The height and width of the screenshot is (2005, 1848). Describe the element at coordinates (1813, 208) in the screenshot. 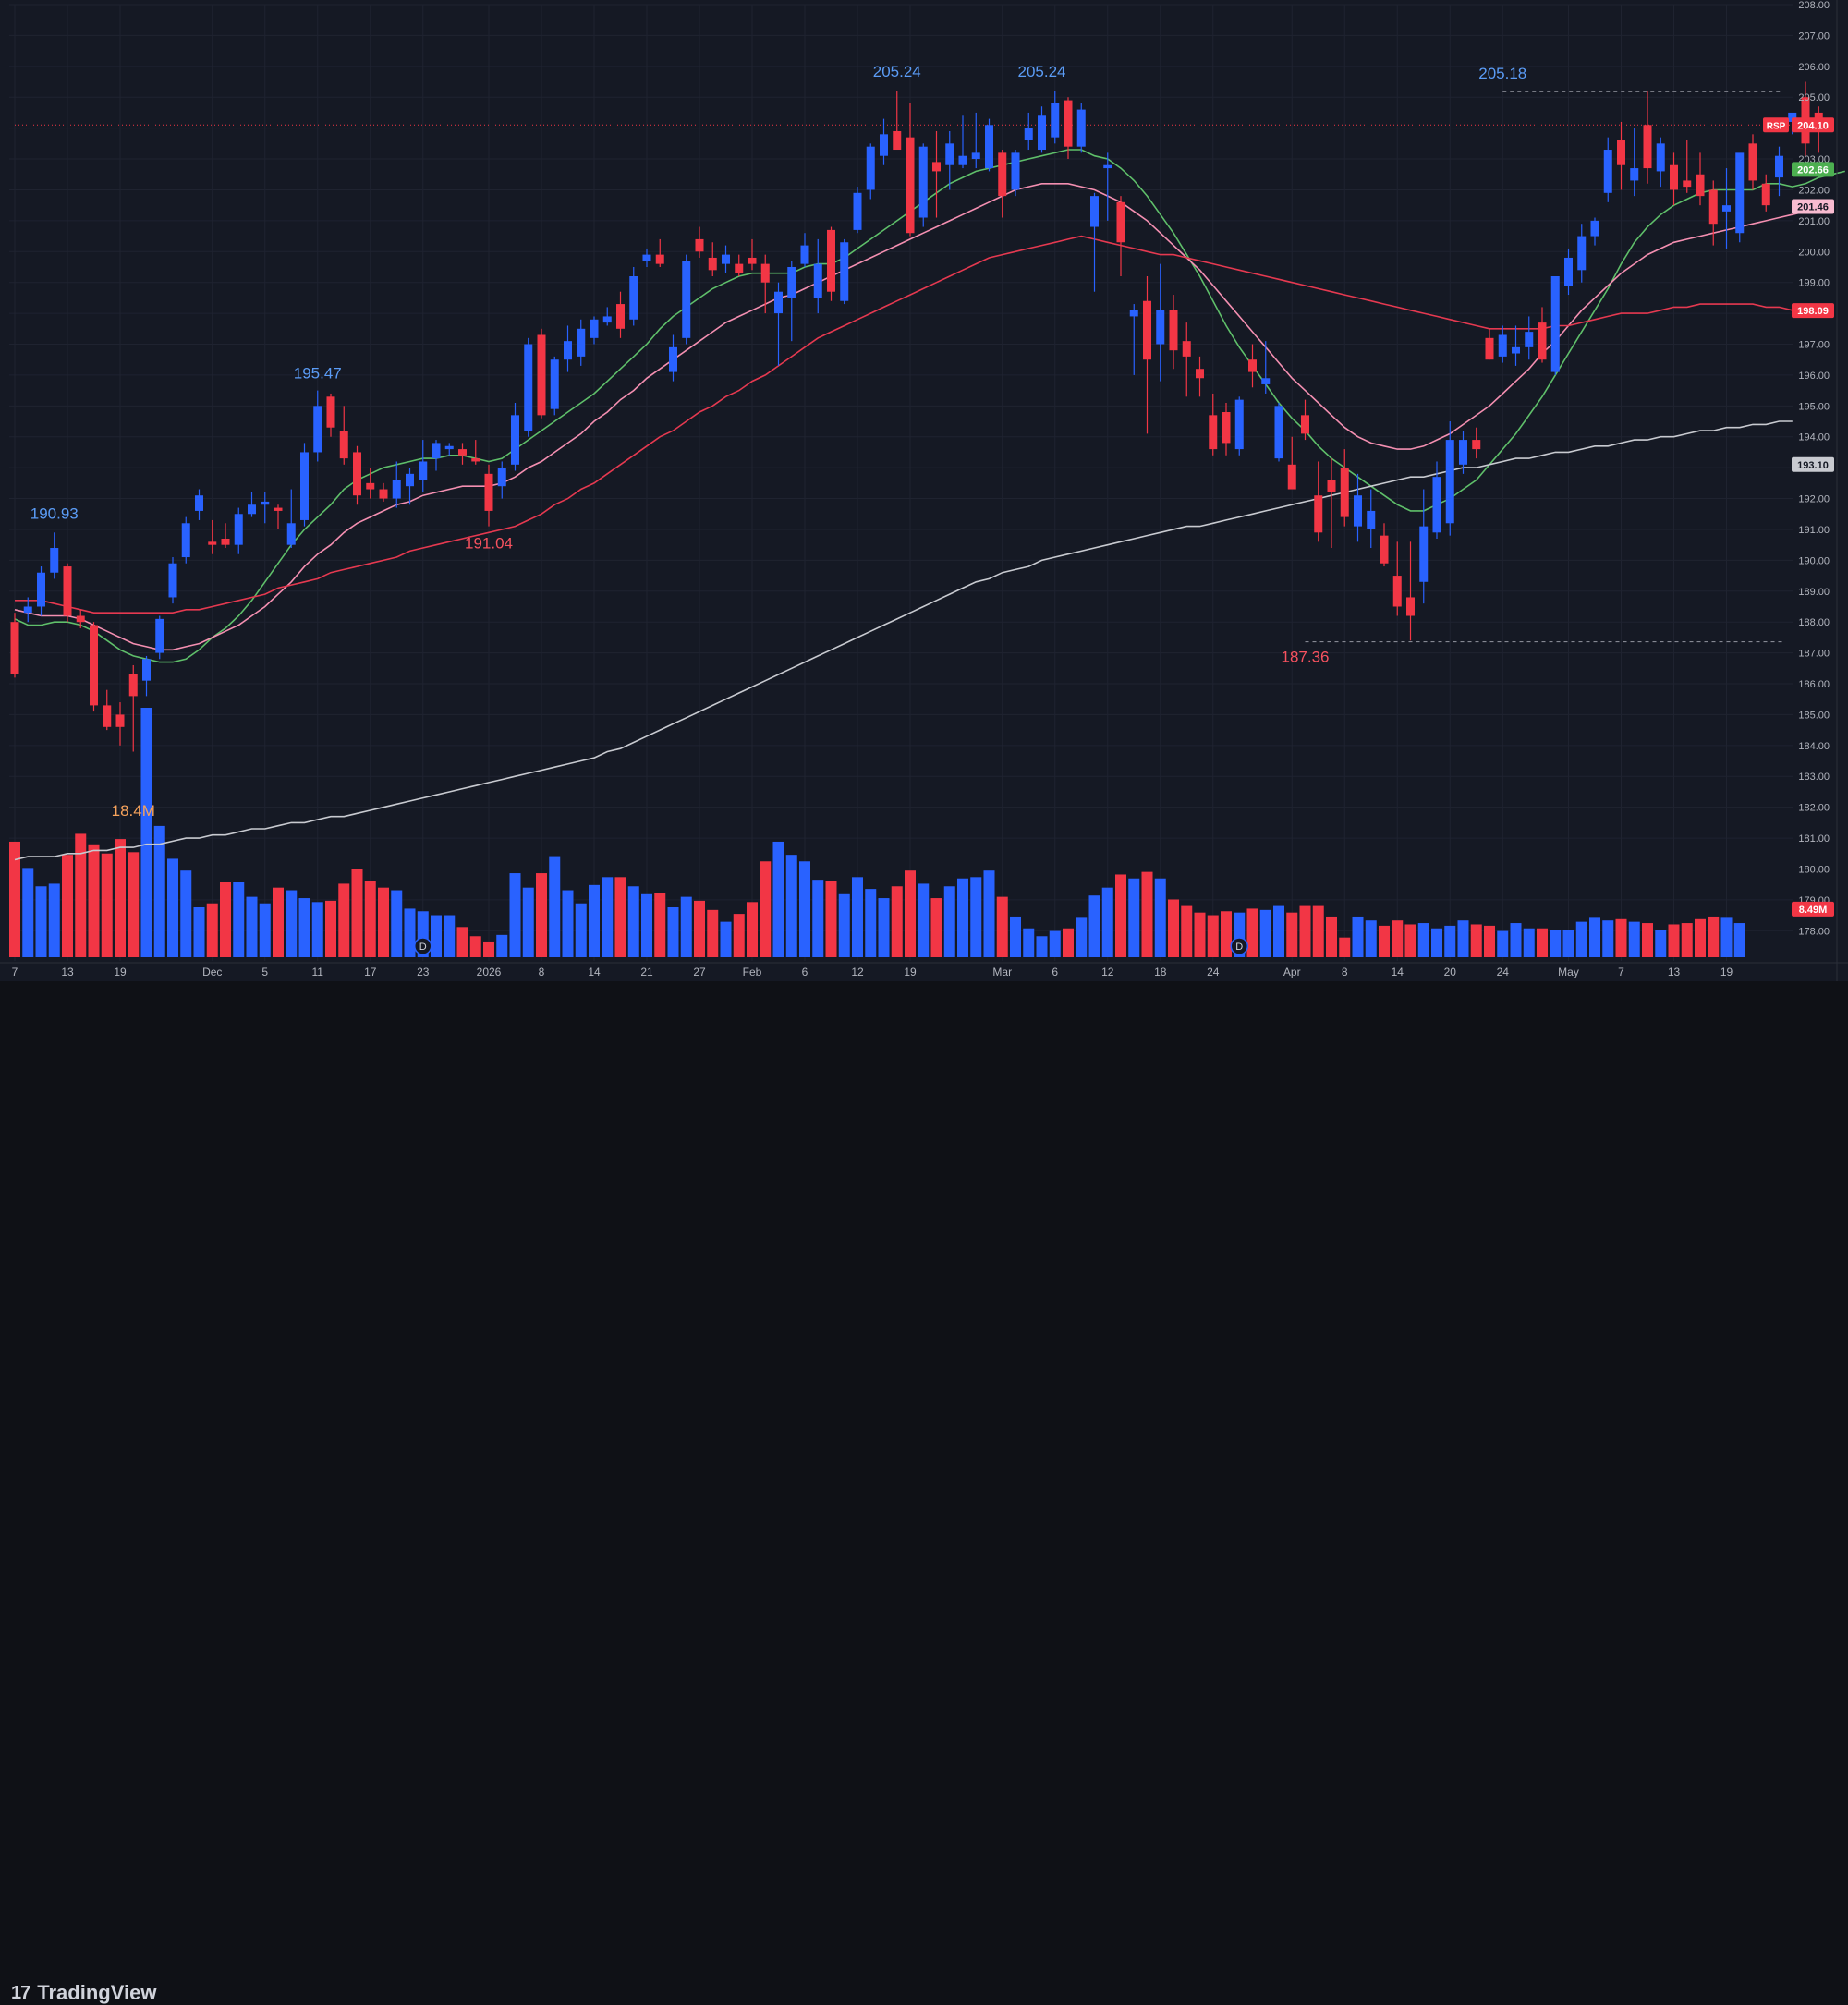

I see `price-badge-label: 201.46` at that location.